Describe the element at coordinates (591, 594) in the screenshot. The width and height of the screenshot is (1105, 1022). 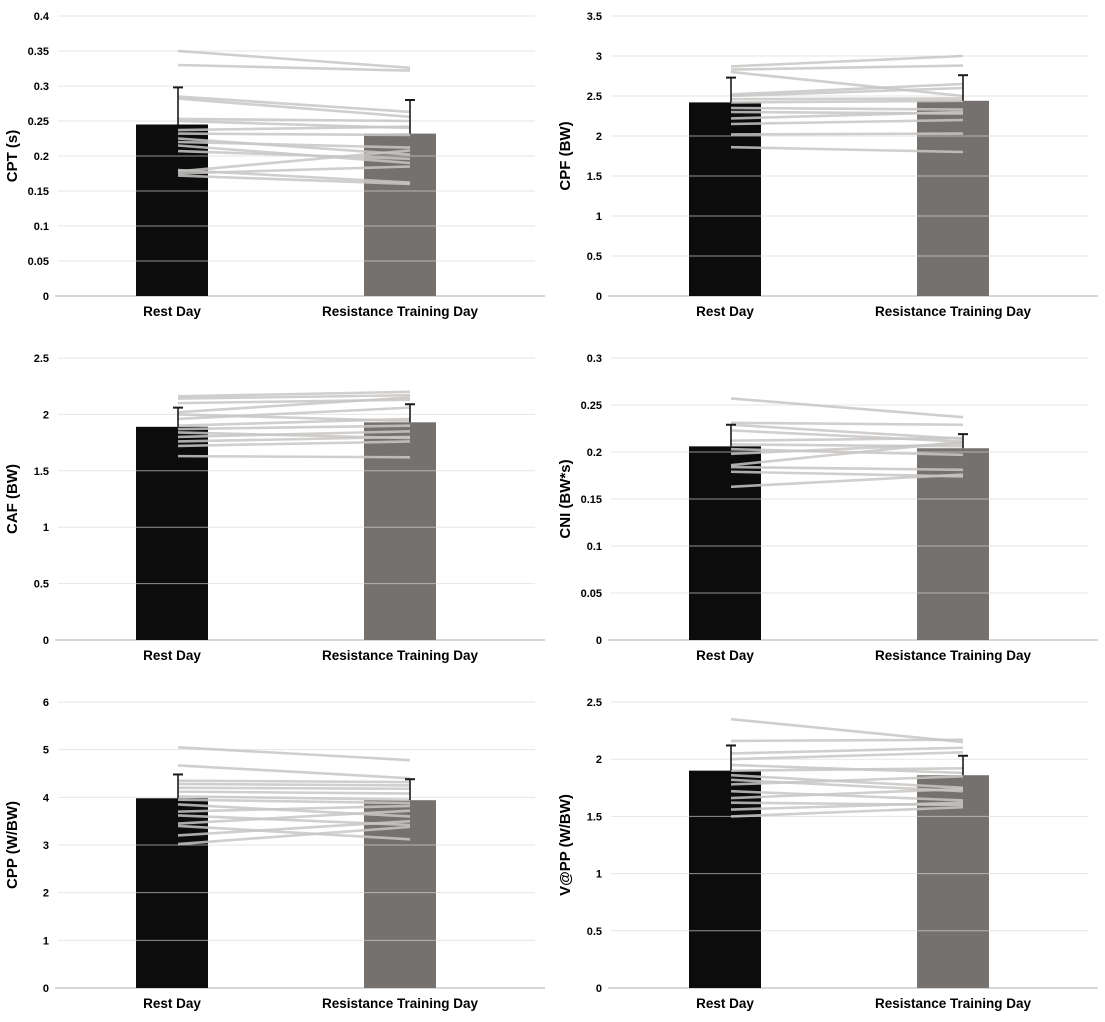
I see `y-tick-label: 0.05` at that location.